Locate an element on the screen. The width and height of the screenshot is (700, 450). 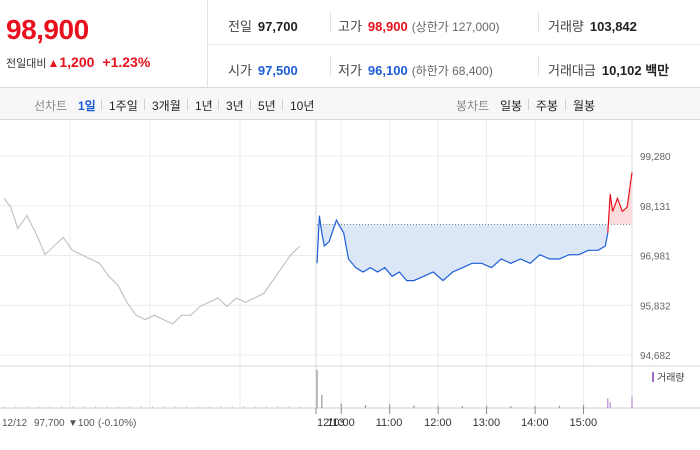
below-baseline-fill is located at coordinates (462, 252).